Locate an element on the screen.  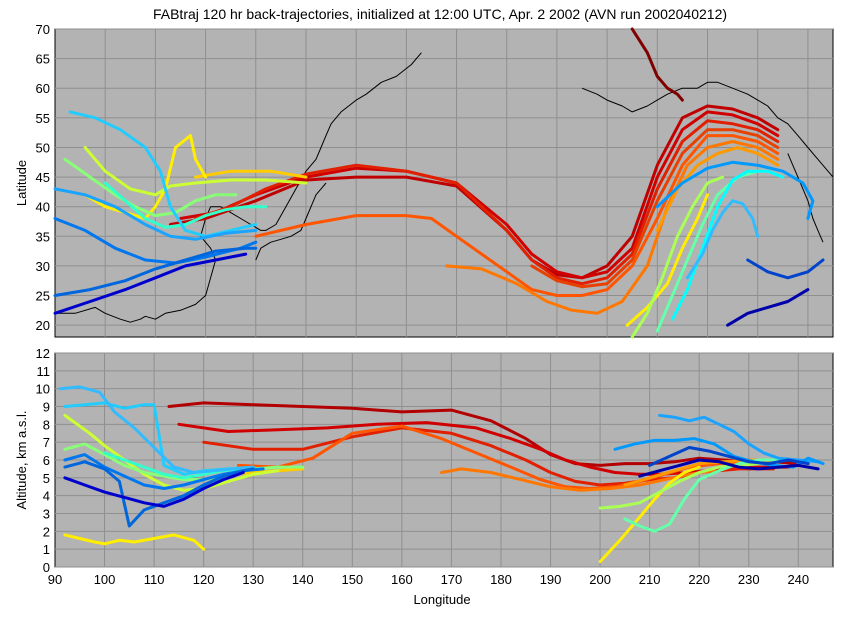
map-y-tick-label: 55 is located at coordinates (43, 118).